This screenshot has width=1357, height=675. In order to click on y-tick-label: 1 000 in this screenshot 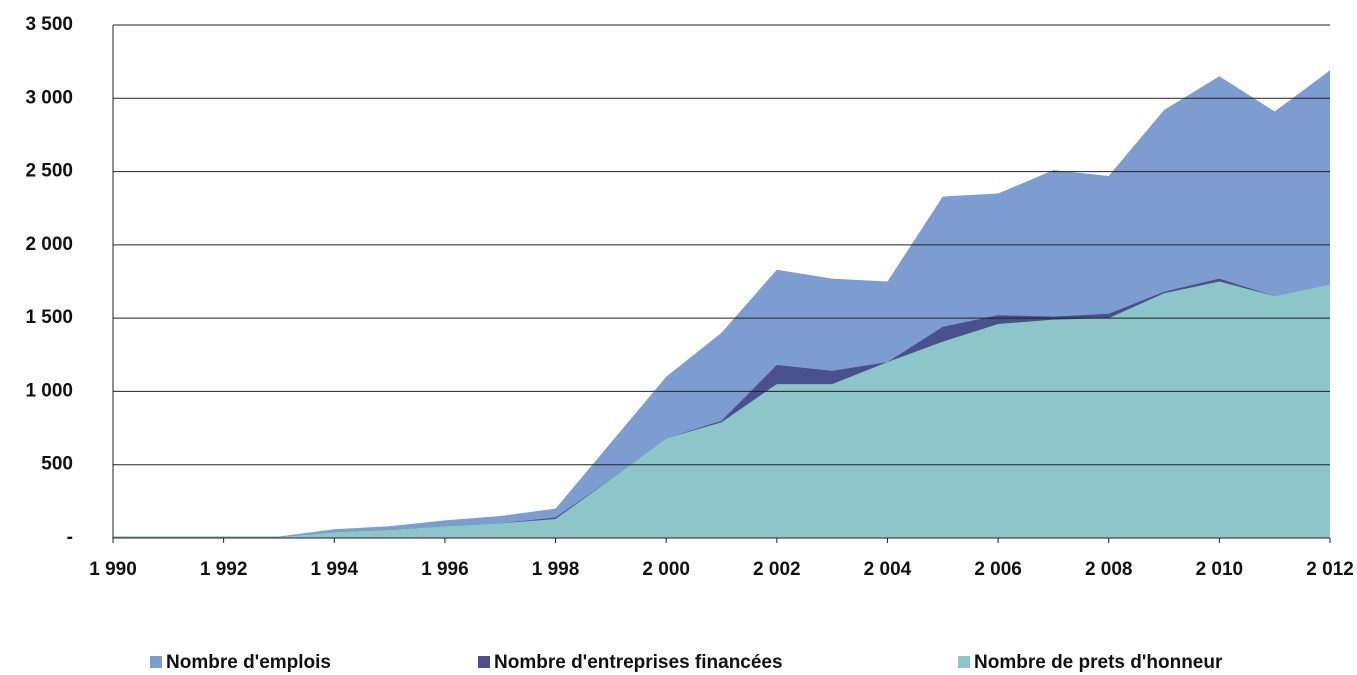, I will do `click(49, 390)`.